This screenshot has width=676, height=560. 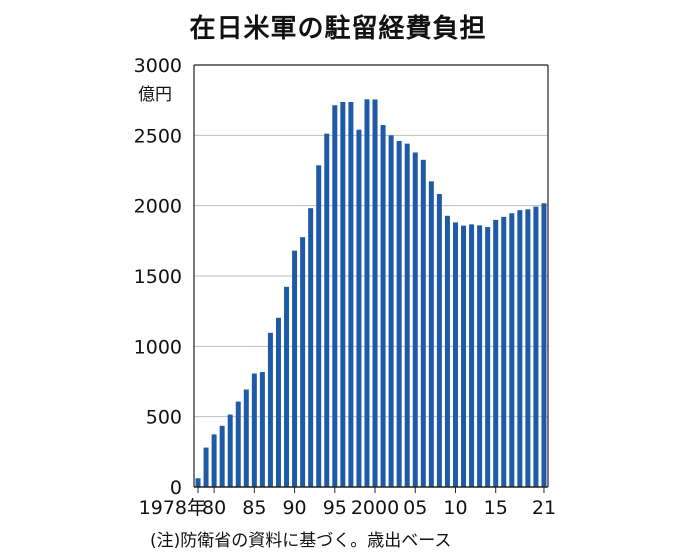 I want to click on bar-2021, so click(x=544, y=345).